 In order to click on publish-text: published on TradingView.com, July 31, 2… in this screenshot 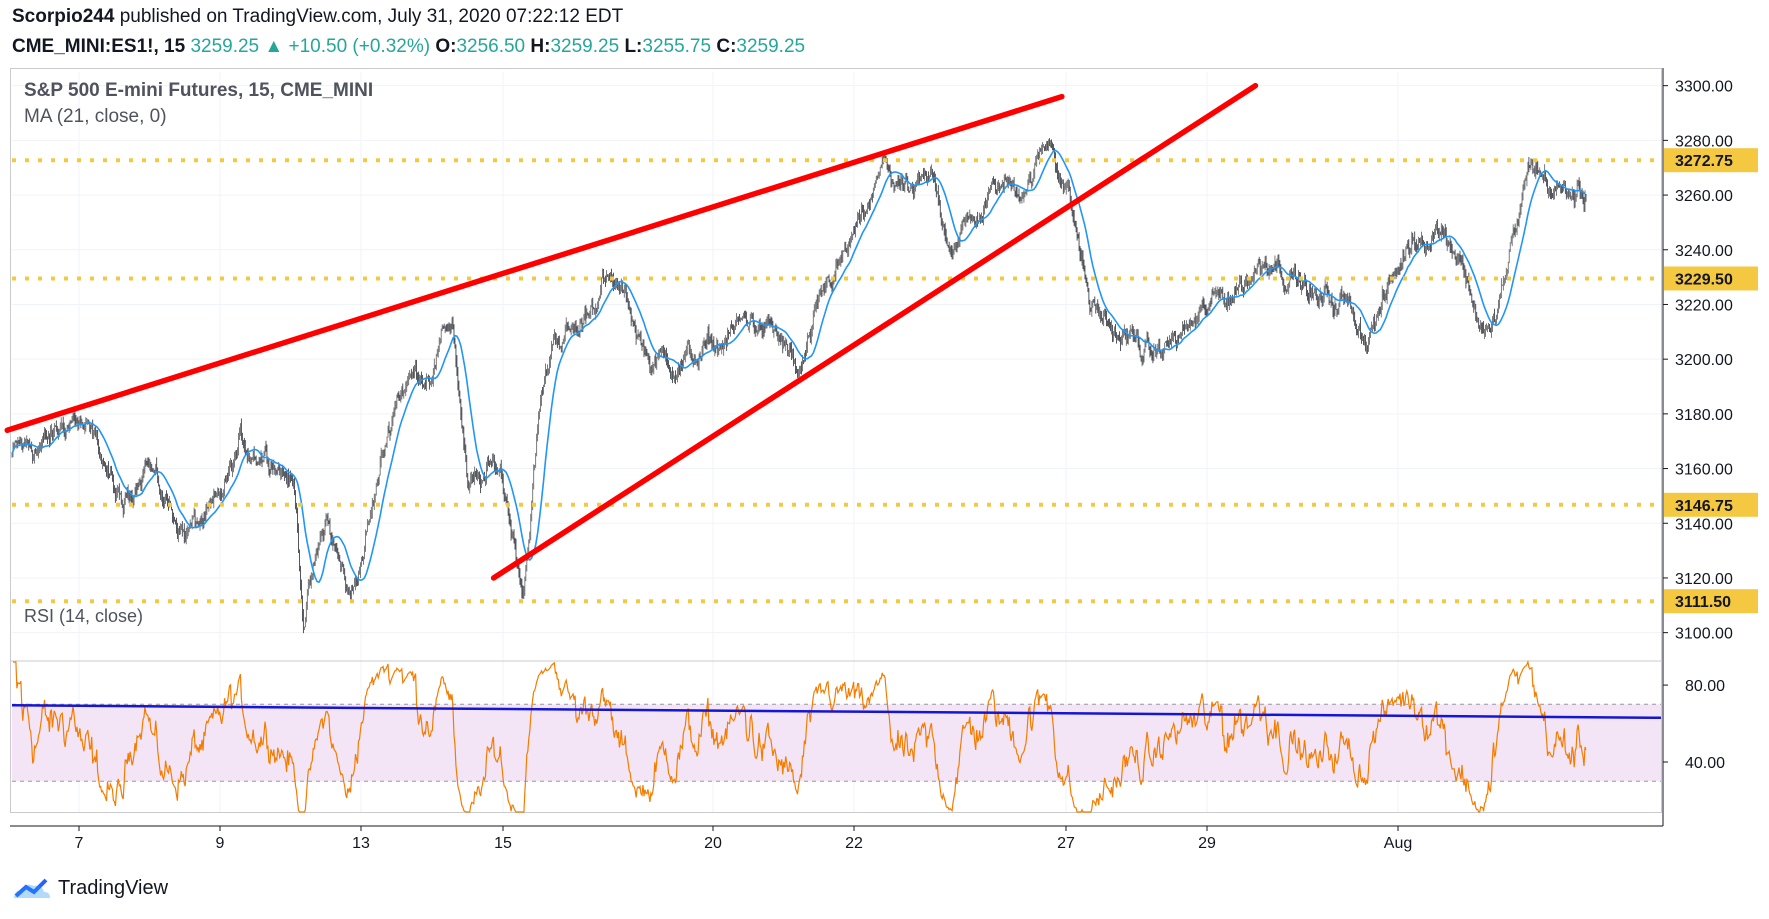, I will do `click(371, 16)`.